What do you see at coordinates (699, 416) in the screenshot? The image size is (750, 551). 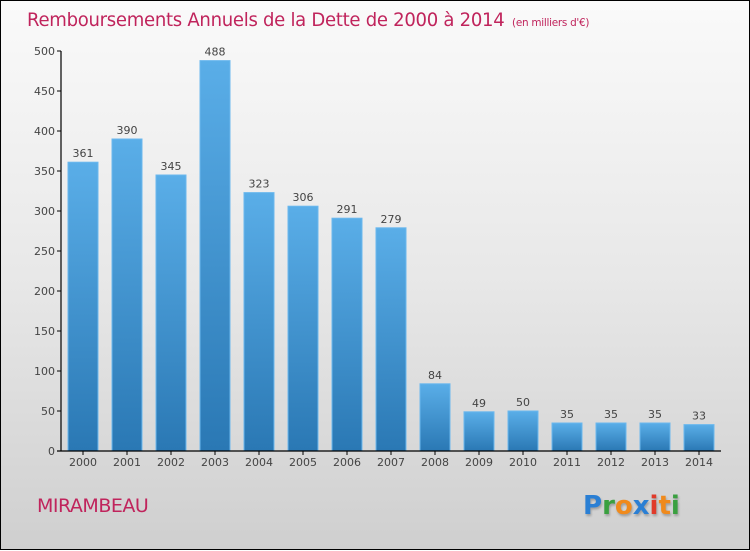 I see `value-label-2014: 33` at bounding box center [699, 416].